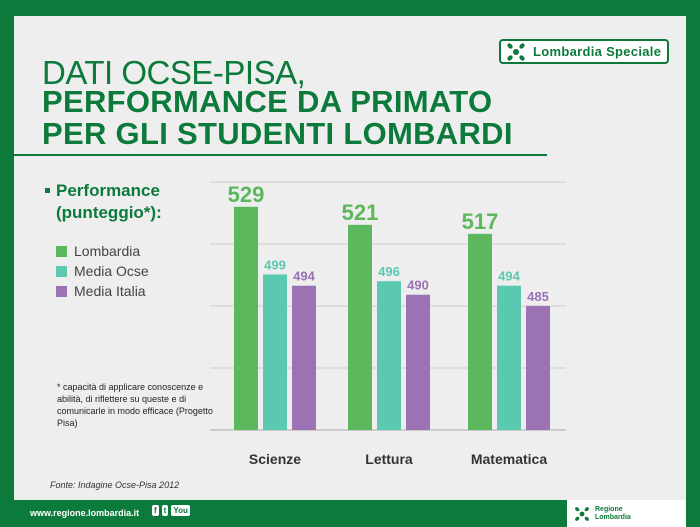  What do you see at coordinates (85, 513) in the screenshot?
I see `footer-url-link: www.regione.lombardia.it` at bounding box center [85, 513].